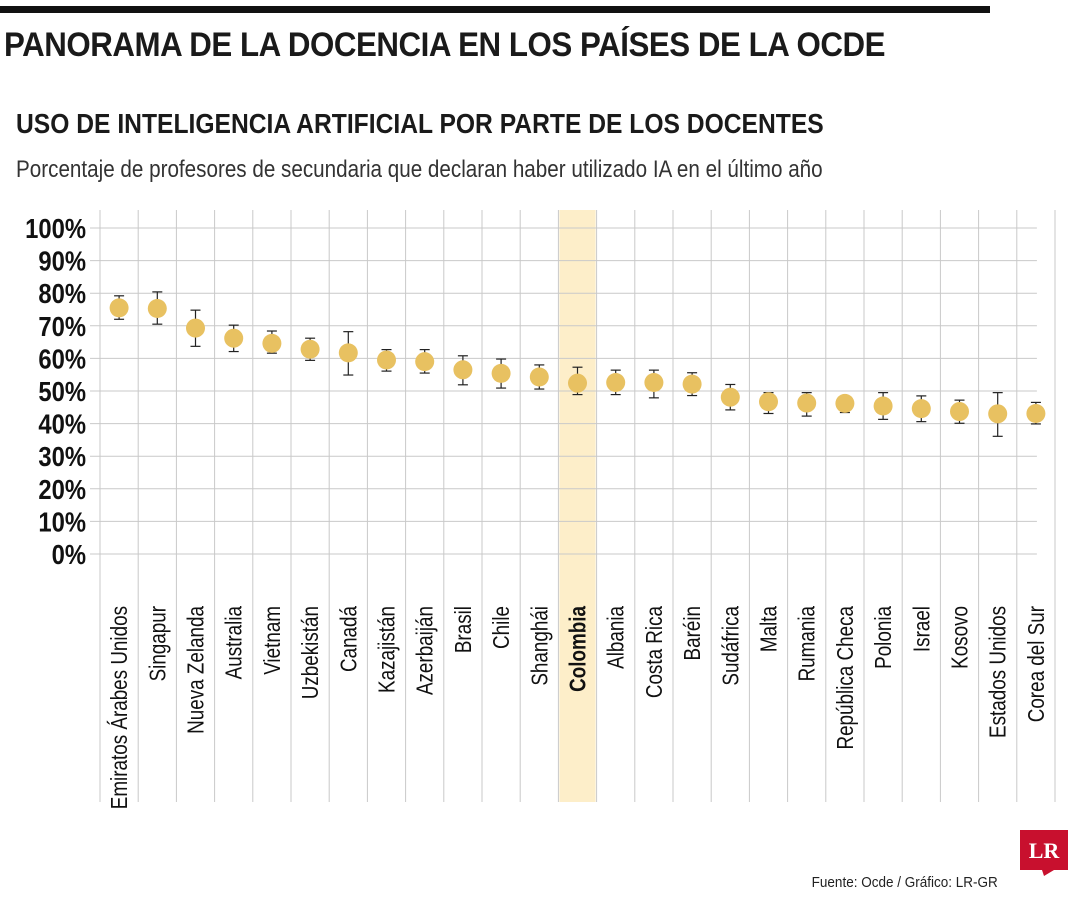 The height and width of the screenshot is (900, 1080). I want to click on y-tick-label: 80%, so click(62, 293).